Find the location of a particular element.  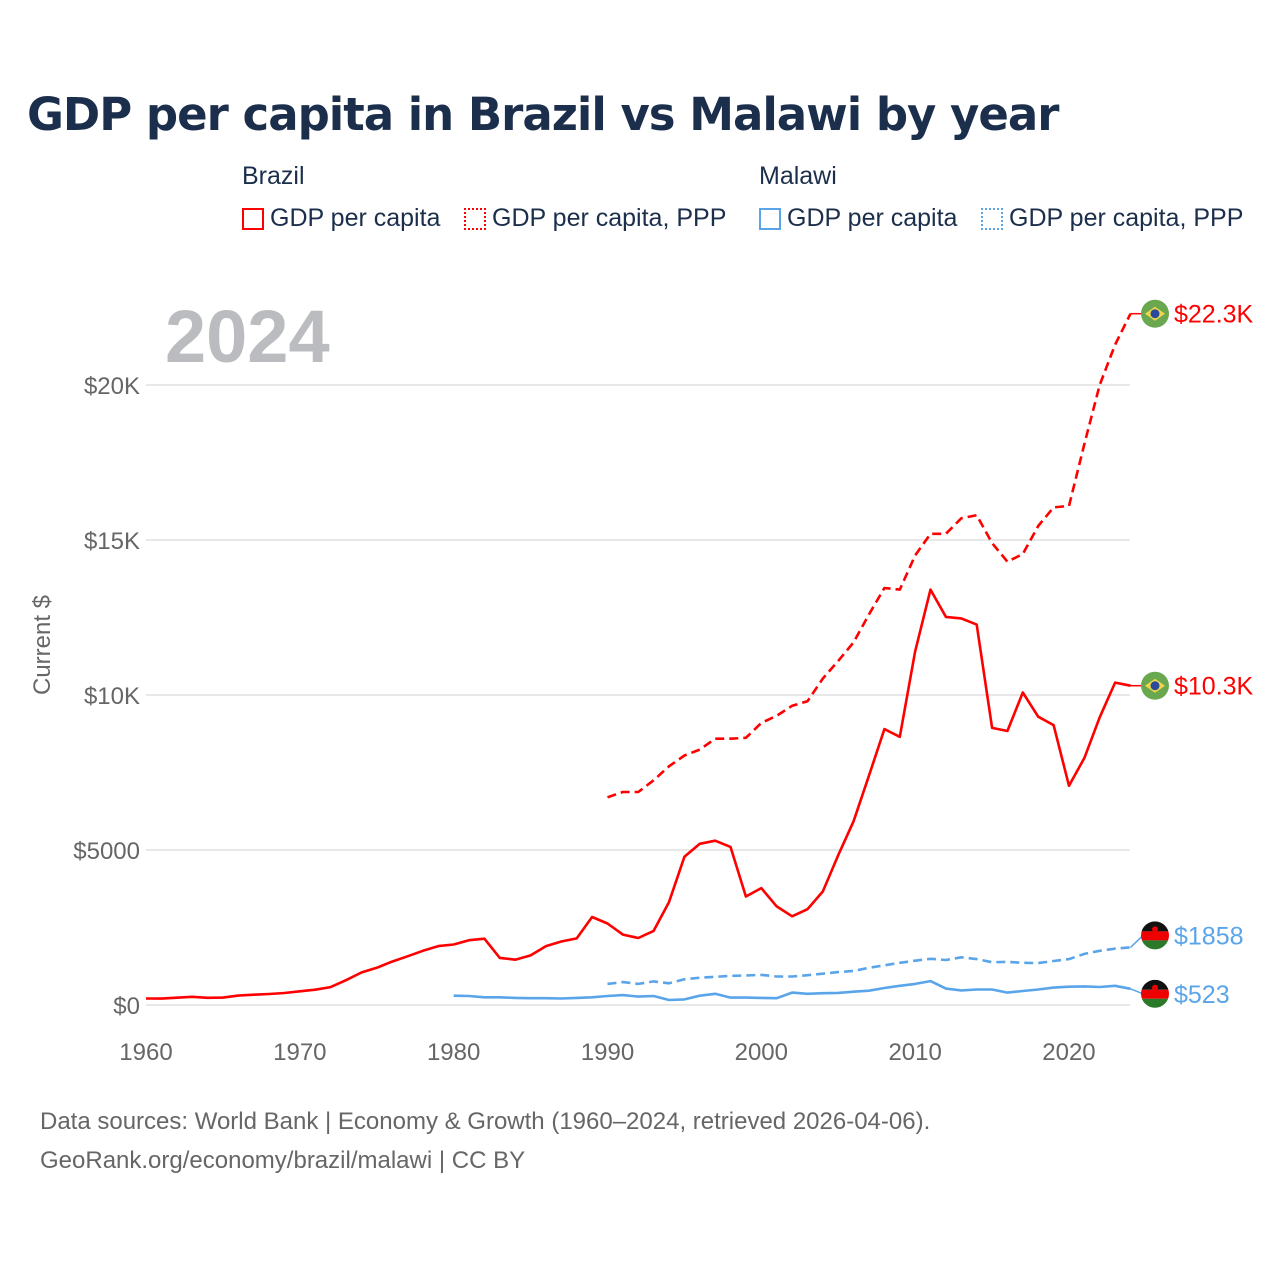

legend-group-brazil: Brazil is located at coordinates (273, 176).